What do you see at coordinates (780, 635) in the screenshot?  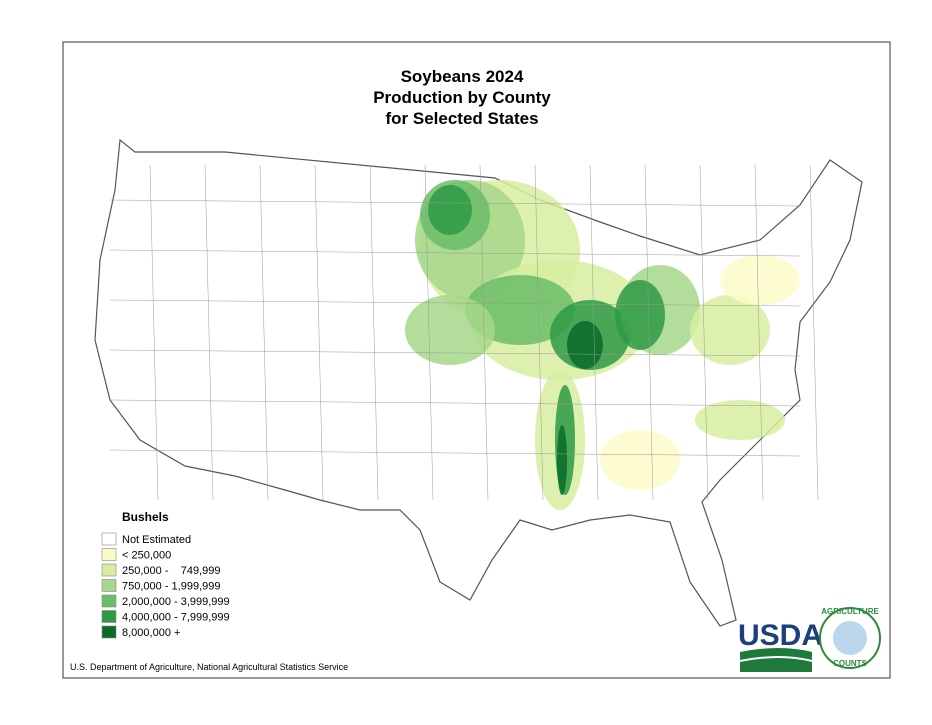 I see `logo-text: USDA` at bounding box center [780, 635].